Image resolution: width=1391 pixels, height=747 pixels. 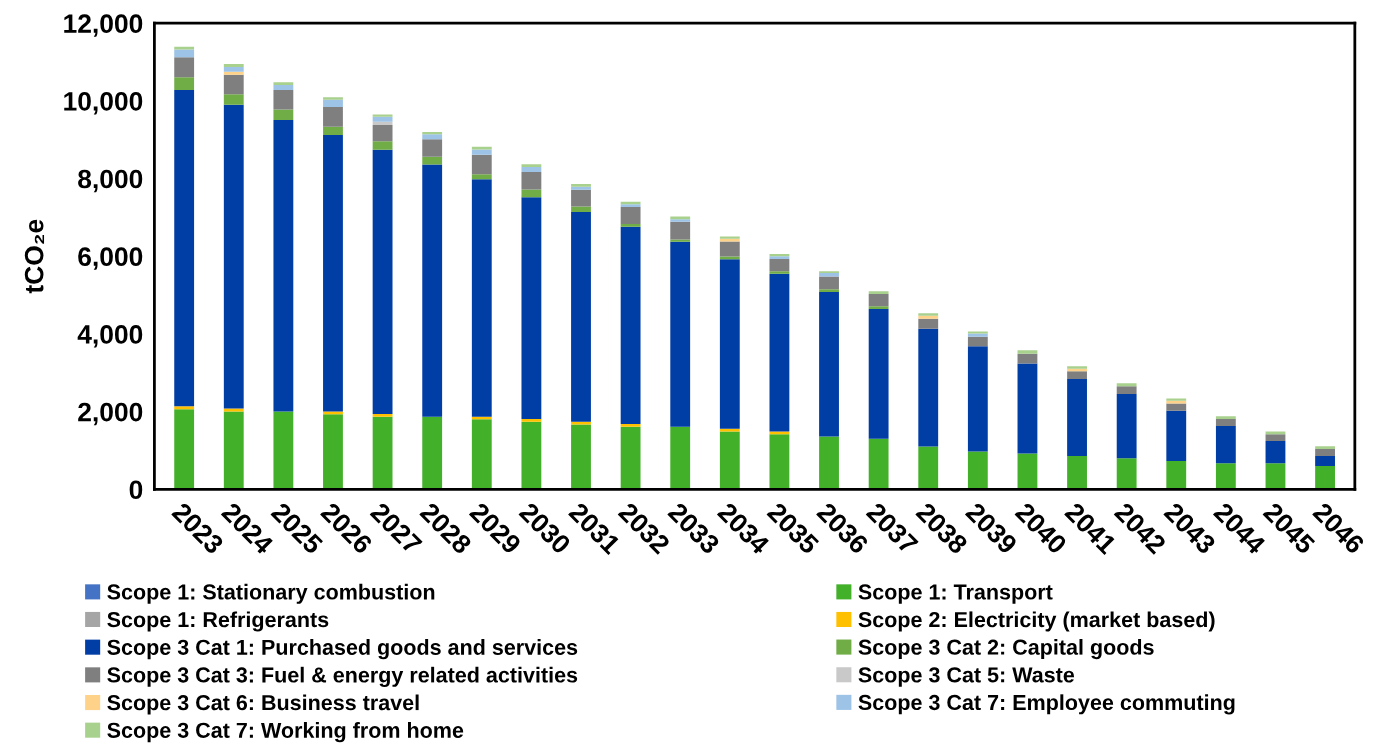 What do you see at coordinates (110, 181) in the screenshot?
I see `y-tick-label: 8,000` at bounding box center [110, 181].